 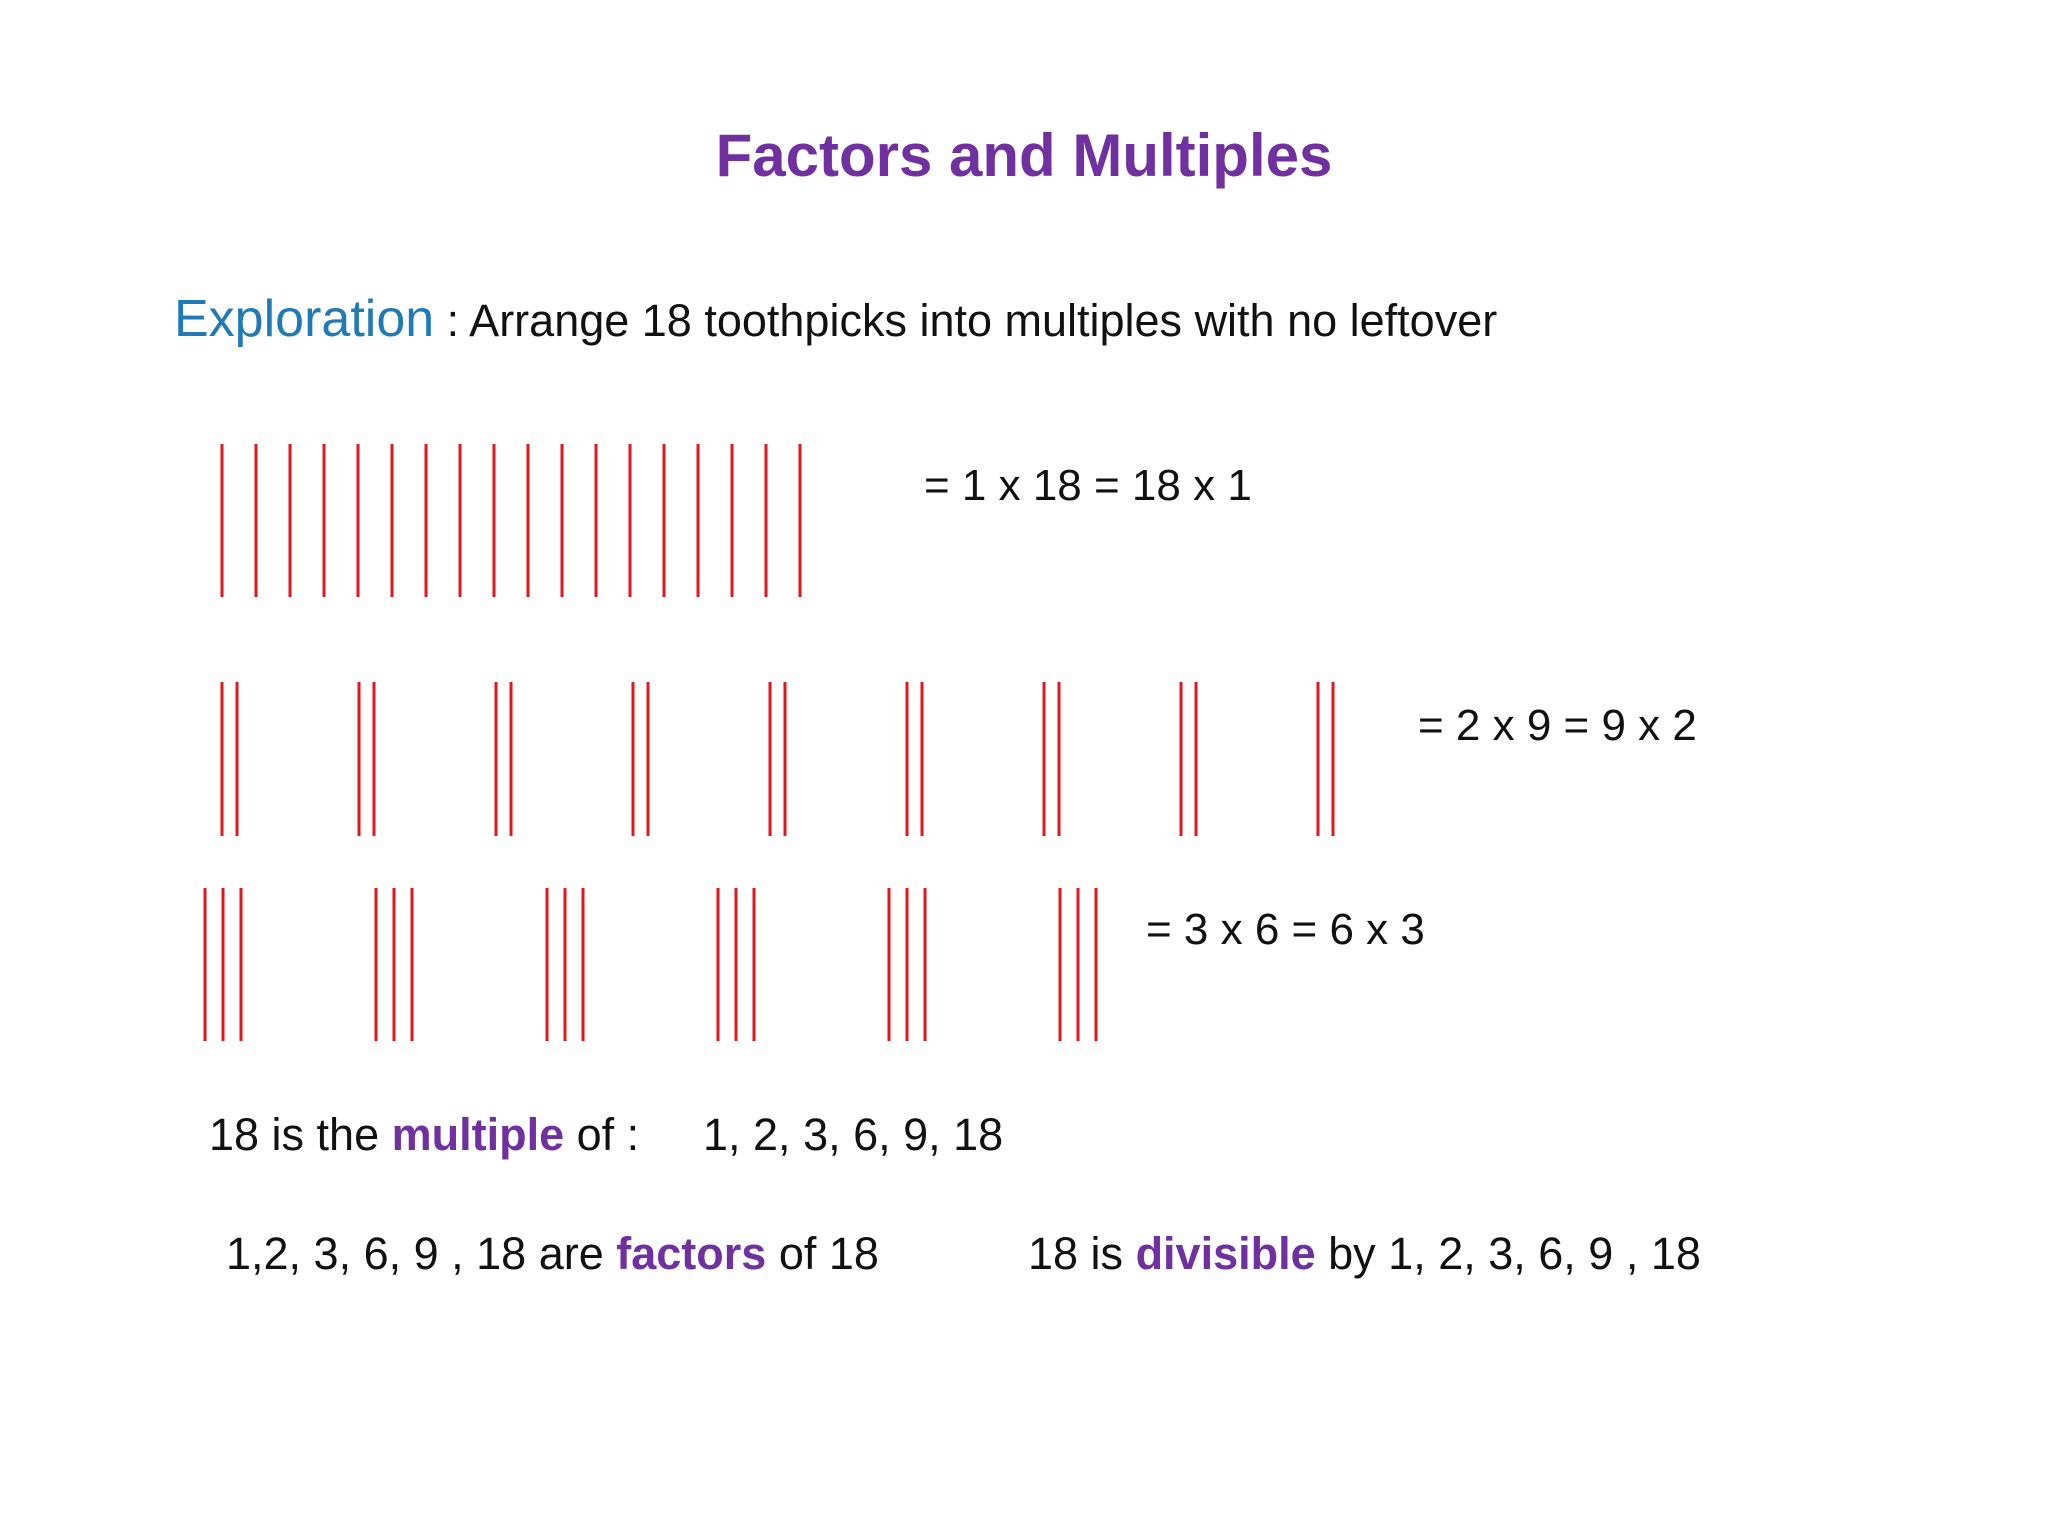 I want to click on multiple-statement: 18 is the multiple of :, so click(x=424, y=1135).